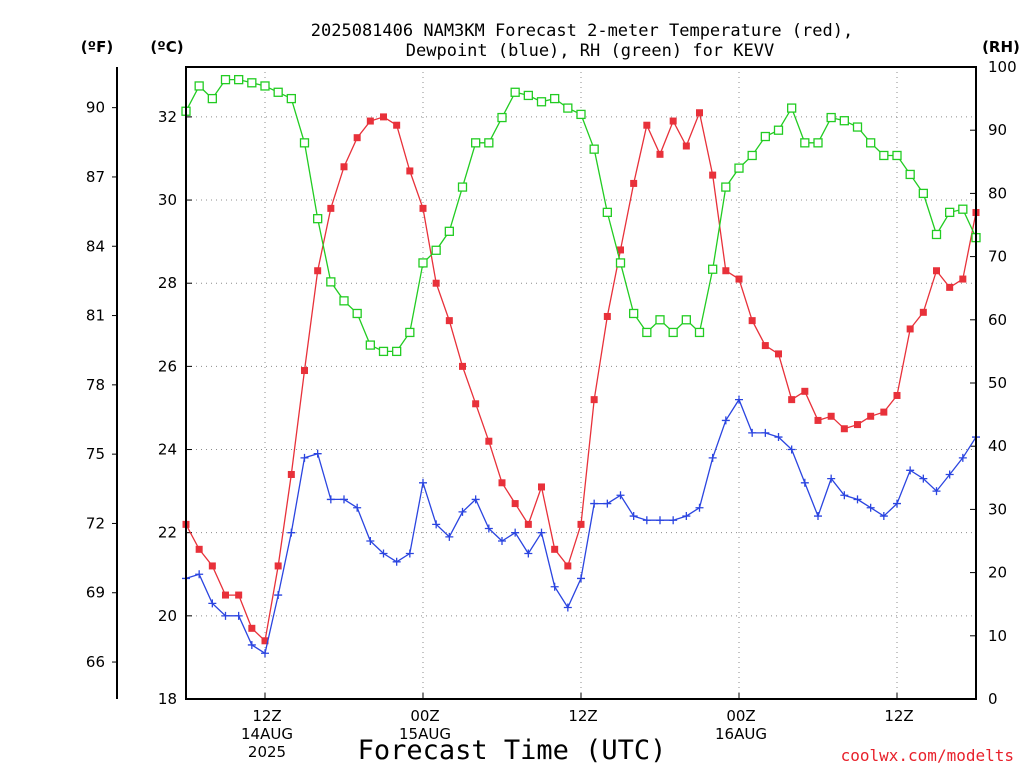 This screenshot has width=1024, height=768. Describe the element at coordinates (102, 383) in the screenshot. I see `fahrenheit-axis: 66 69 72 75 78 81 84 87 90` at that location.